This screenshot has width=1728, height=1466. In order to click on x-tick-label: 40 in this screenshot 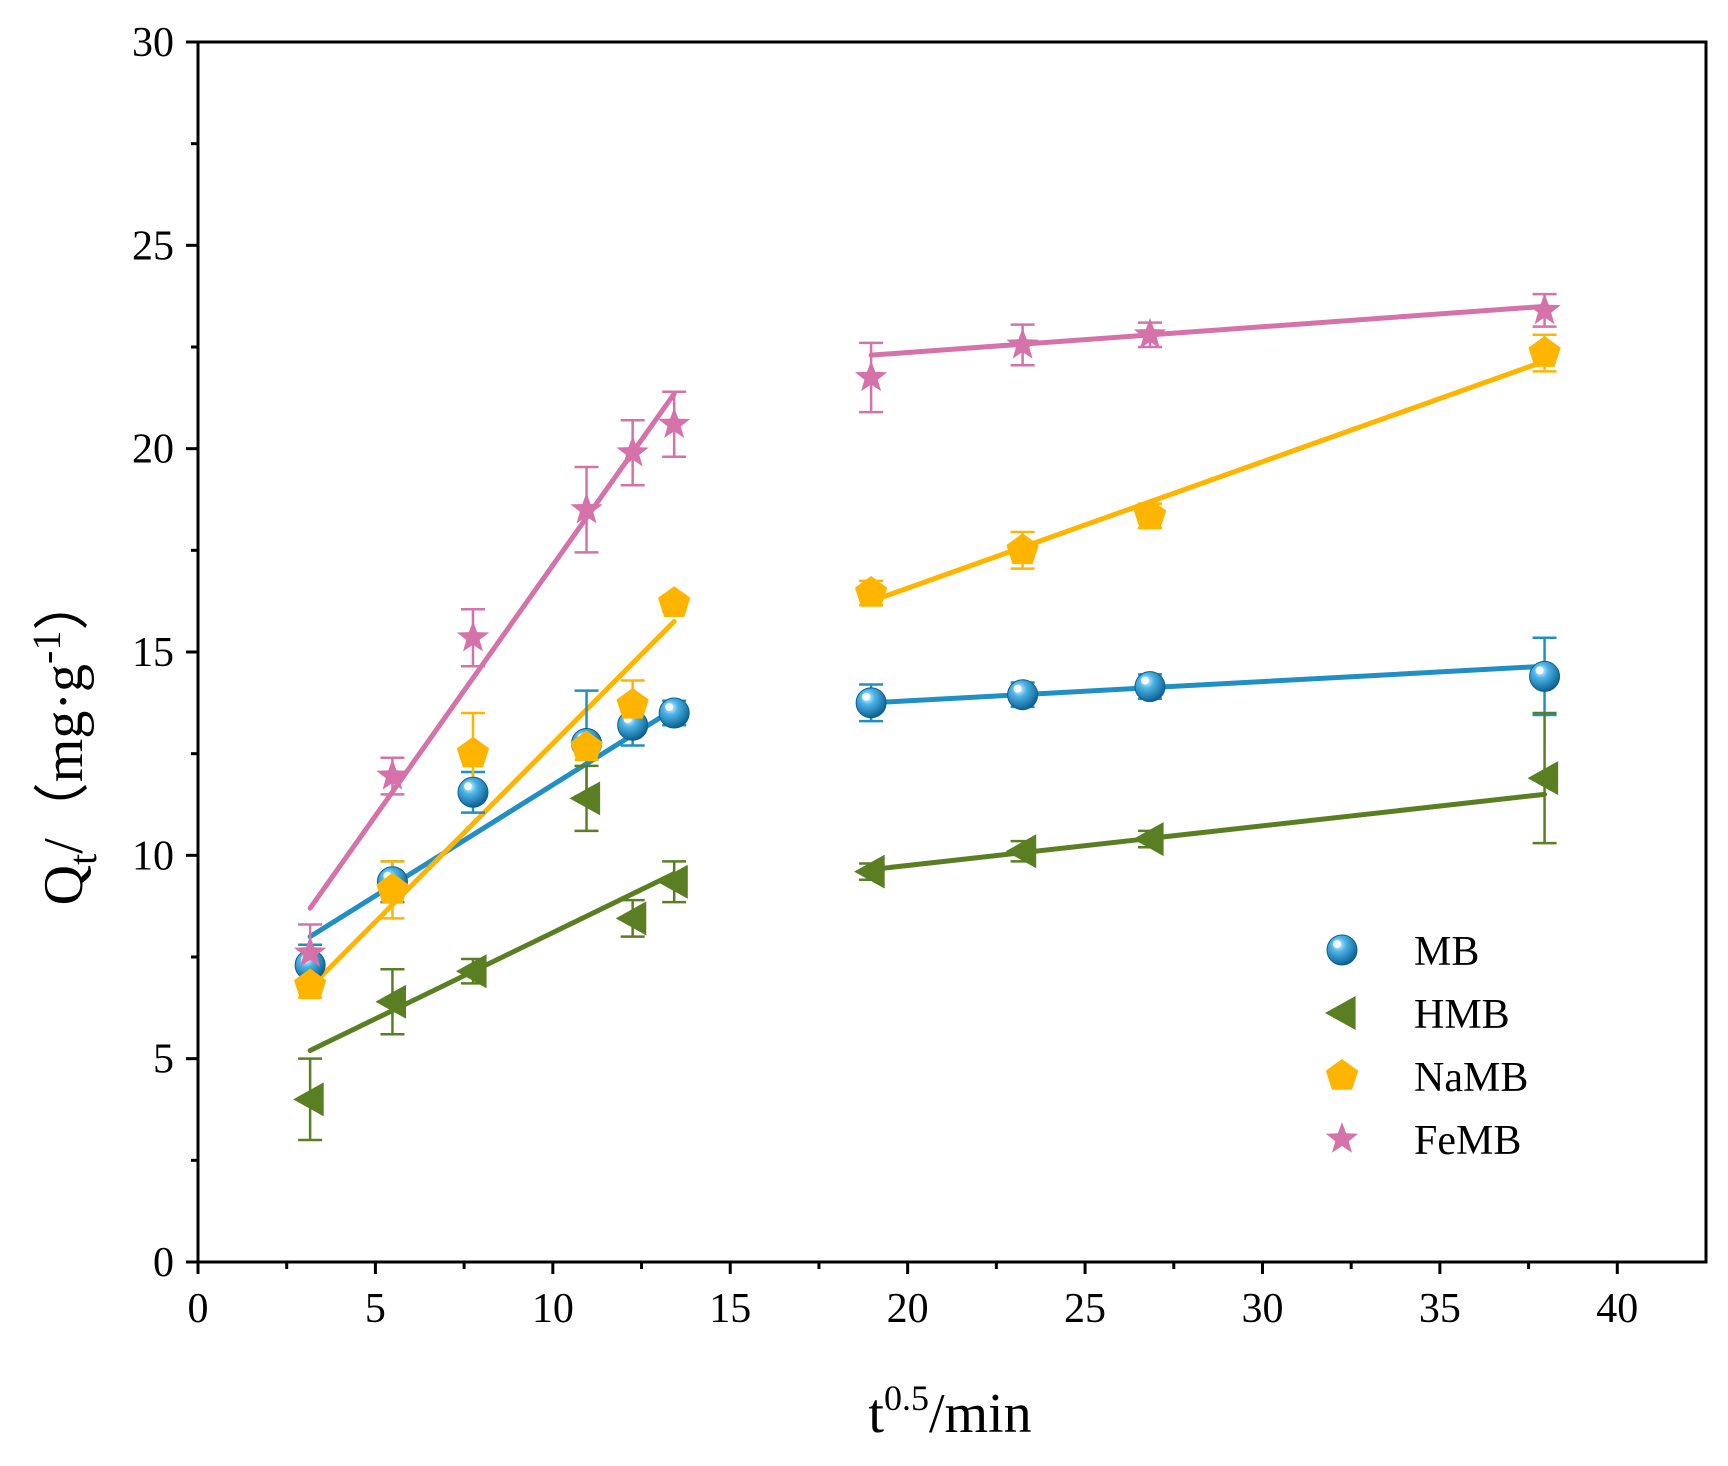, I will do `click(1617, 1309)`.